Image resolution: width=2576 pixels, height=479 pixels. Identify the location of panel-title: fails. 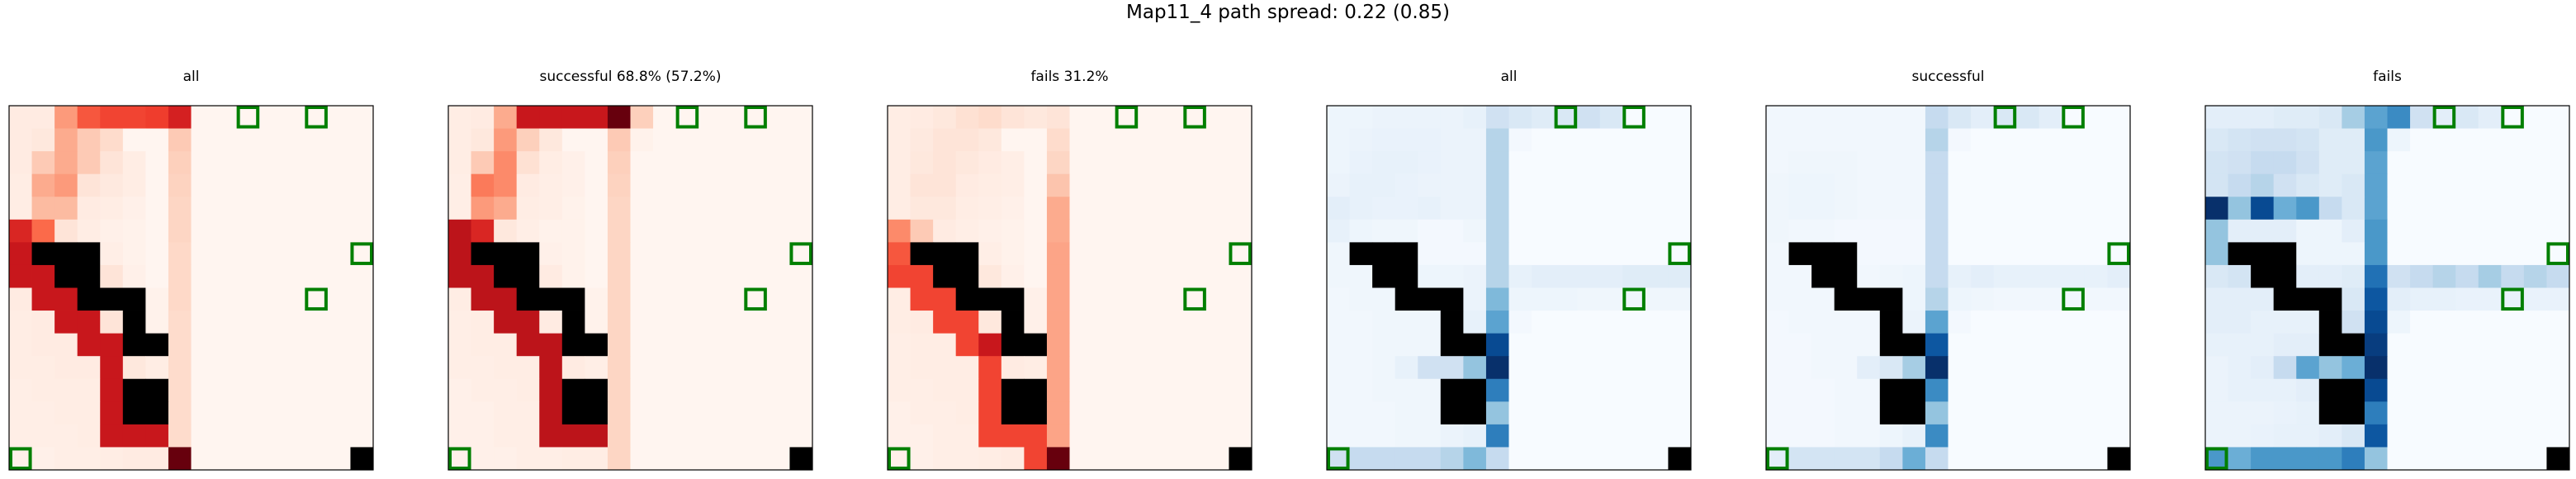
(2387, 77).